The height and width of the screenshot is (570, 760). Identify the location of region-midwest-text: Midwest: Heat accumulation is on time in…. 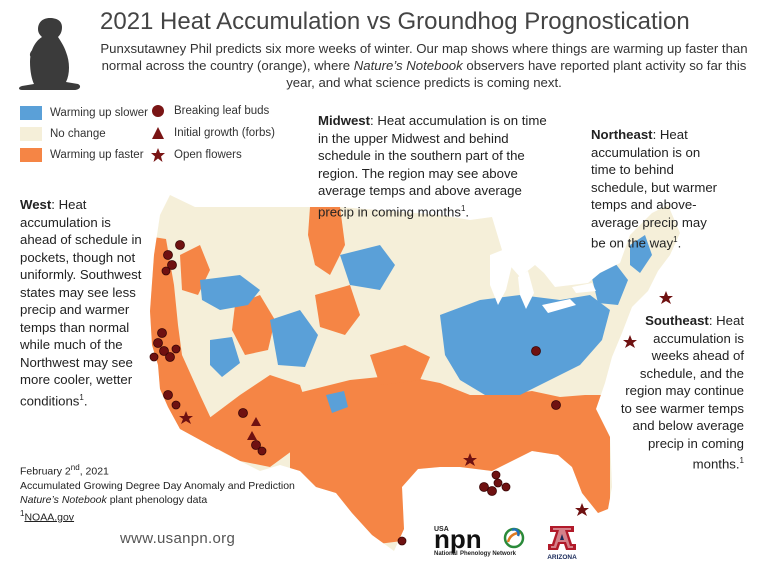
(432, 166).